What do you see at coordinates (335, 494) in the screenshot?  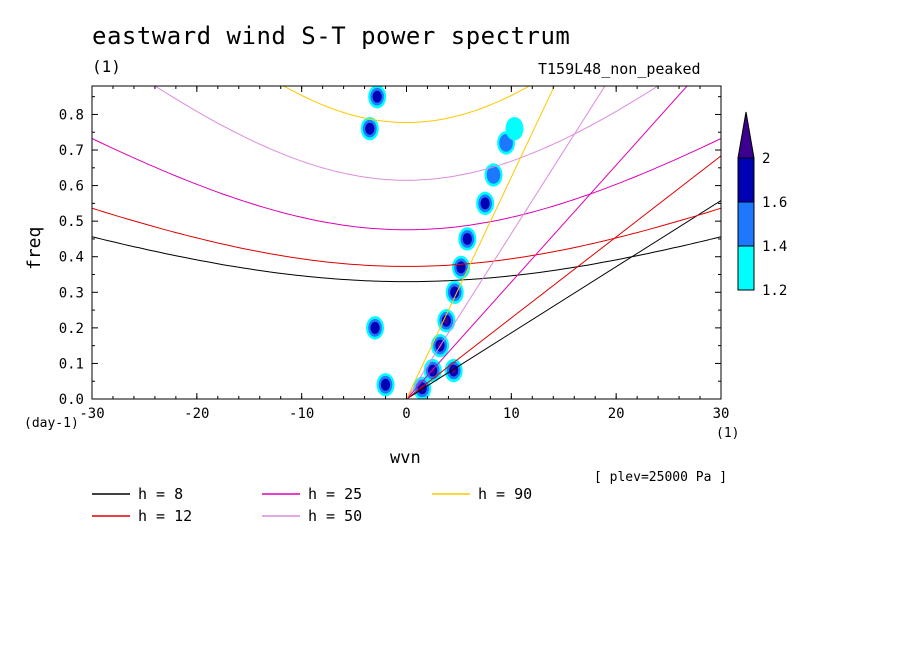 I see `legend-label: h = 25` at bounding box center [335, 494].